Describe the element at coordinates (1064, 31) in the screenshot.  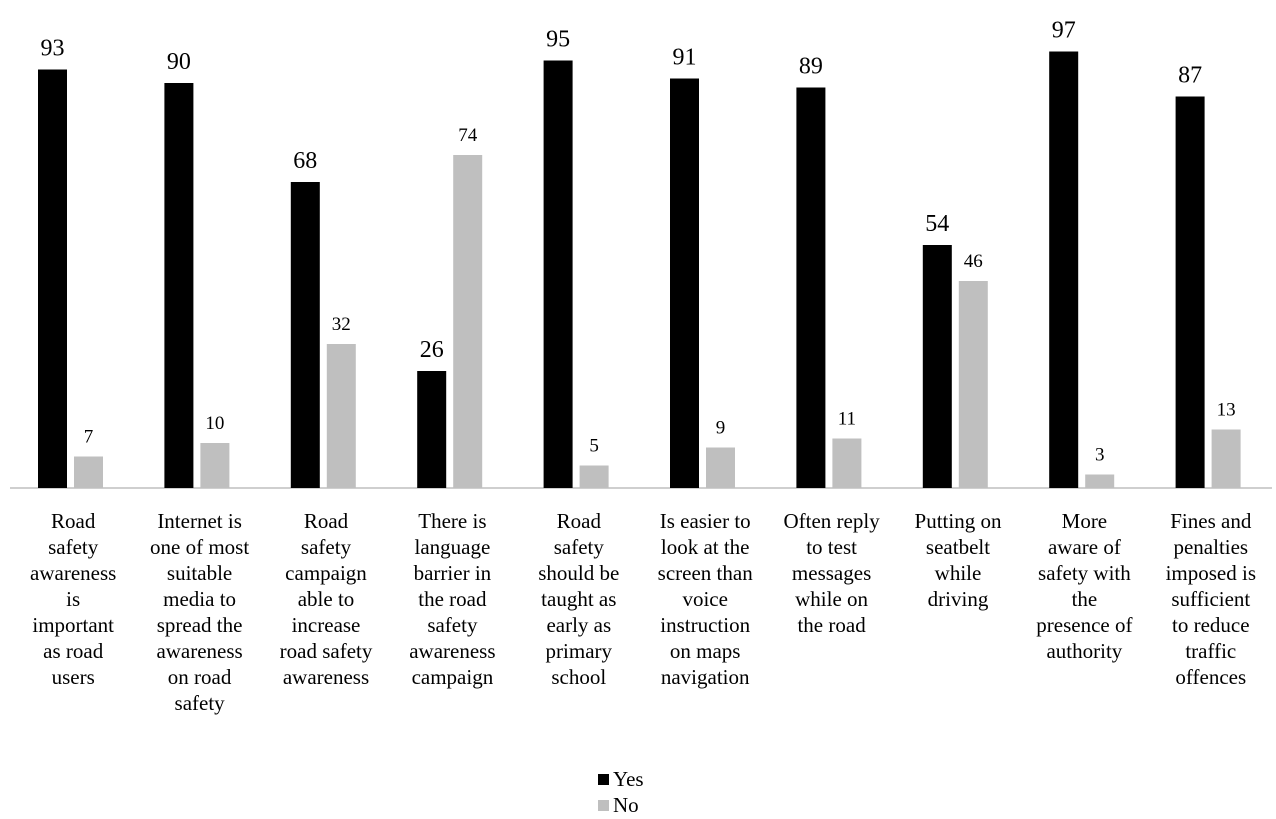
I see `value-label-yes-9: 97` at that location.